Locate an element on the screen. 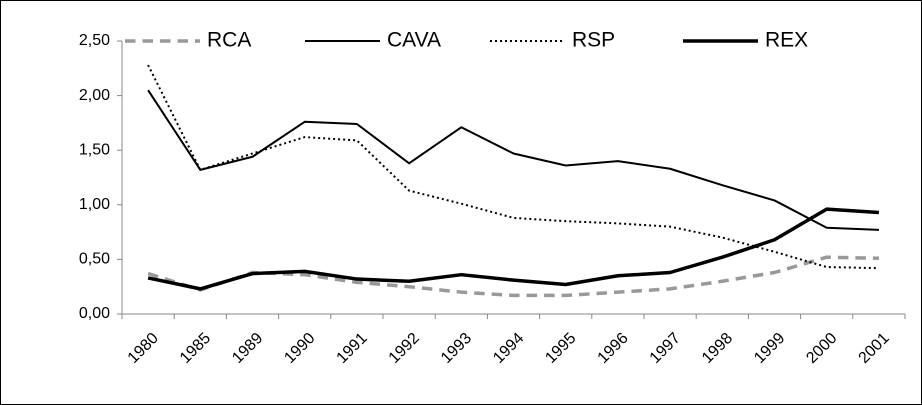 This screenshot has height=405, width=922. legend-label: RCA is located at coordinates (229, 40).